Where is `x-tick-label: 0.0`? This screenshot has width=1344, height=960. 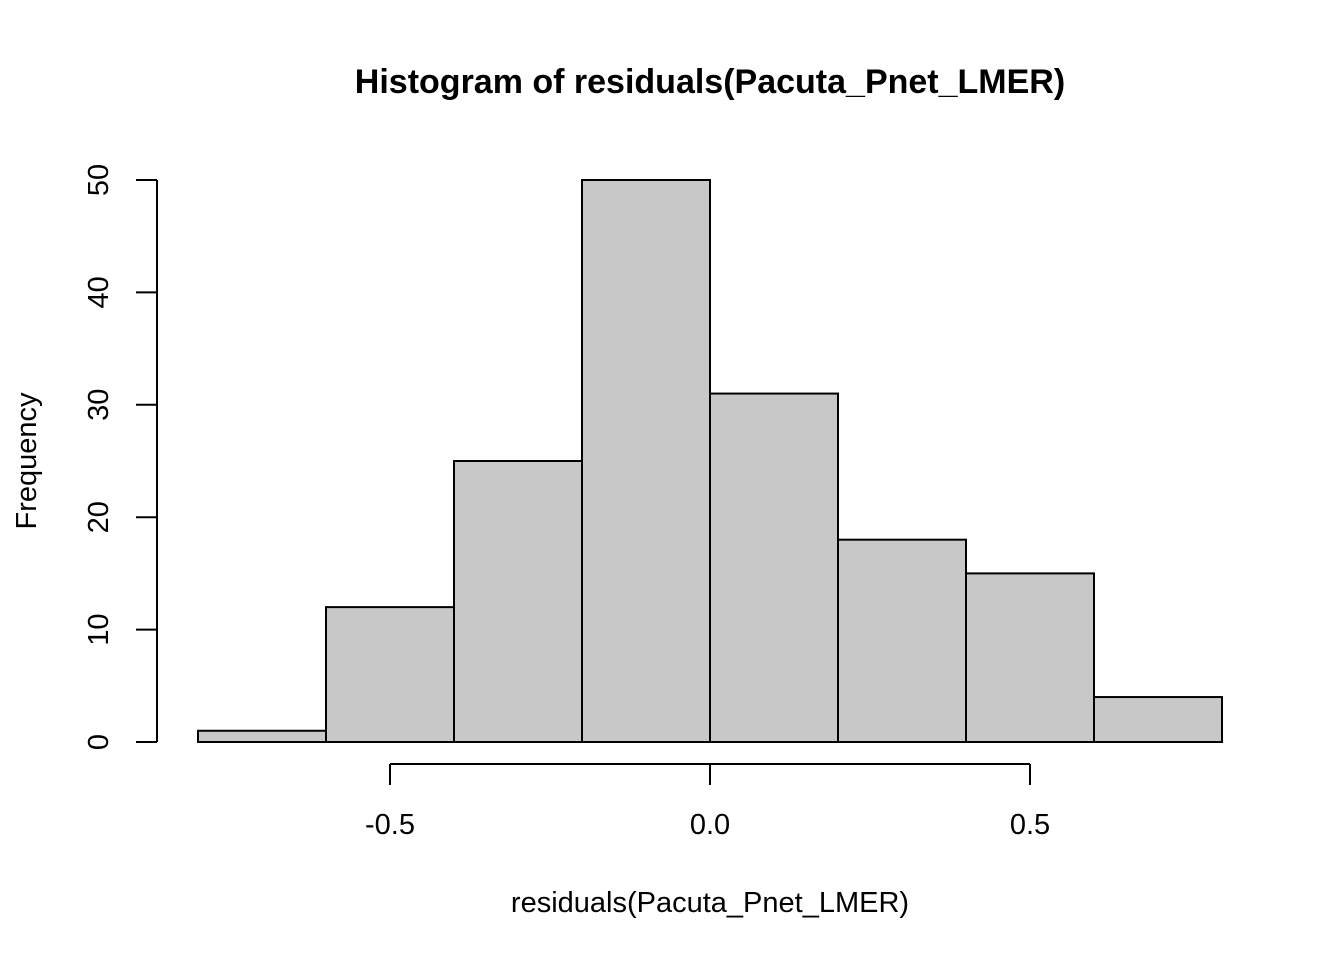
x-tick-label: 0.0 is located at coordinates (710, 825).